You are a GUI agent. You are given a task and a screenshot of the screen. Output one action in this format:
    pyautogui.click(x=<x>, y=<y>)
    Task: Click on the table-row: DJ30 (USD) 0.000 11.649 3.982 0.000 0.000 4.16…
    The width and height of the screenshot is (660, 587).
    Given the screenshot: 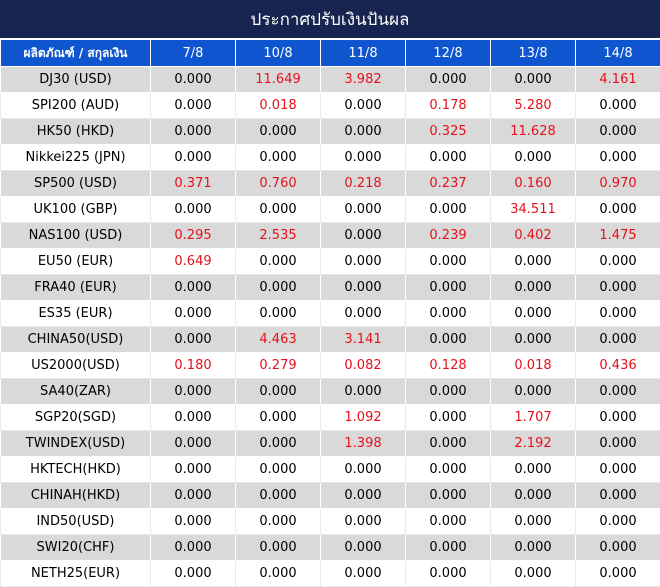 What is the action you would take?
    pyautogui.click(x=330, y=79)
    